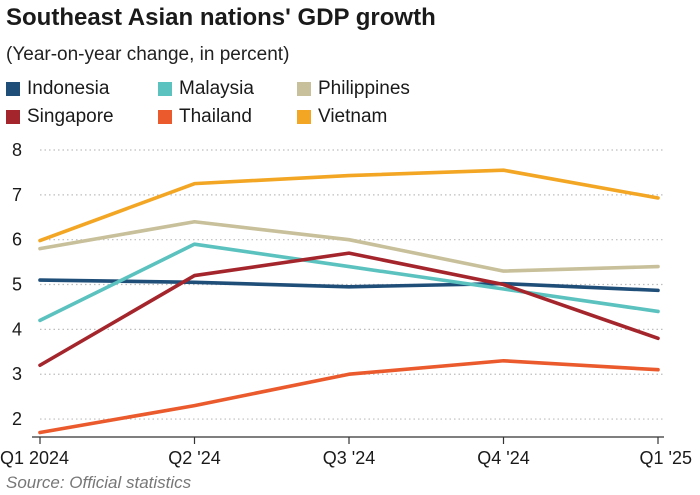  I want to click on y-tick-label-8: 8, so click(17, 150).